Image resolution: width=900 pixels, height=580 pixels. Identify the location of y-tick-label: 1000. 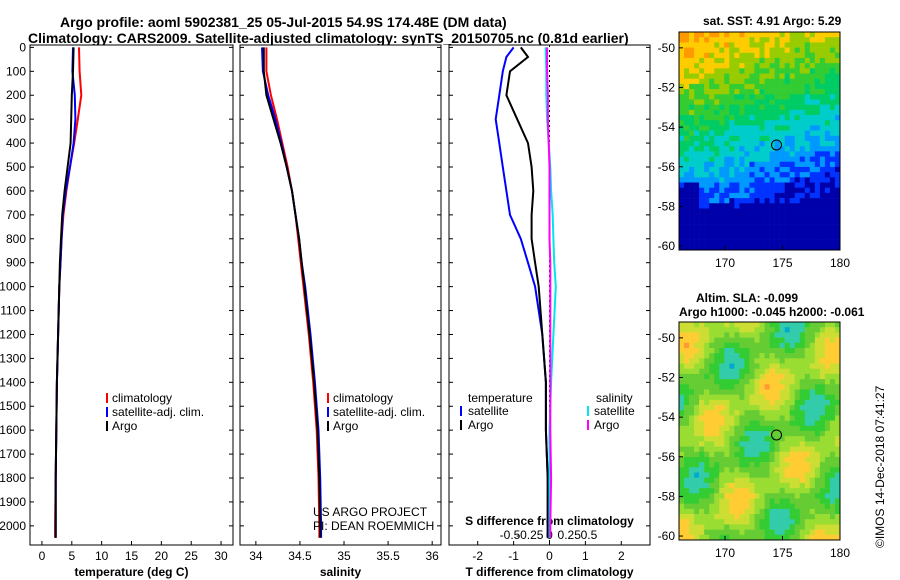
(13, 287).